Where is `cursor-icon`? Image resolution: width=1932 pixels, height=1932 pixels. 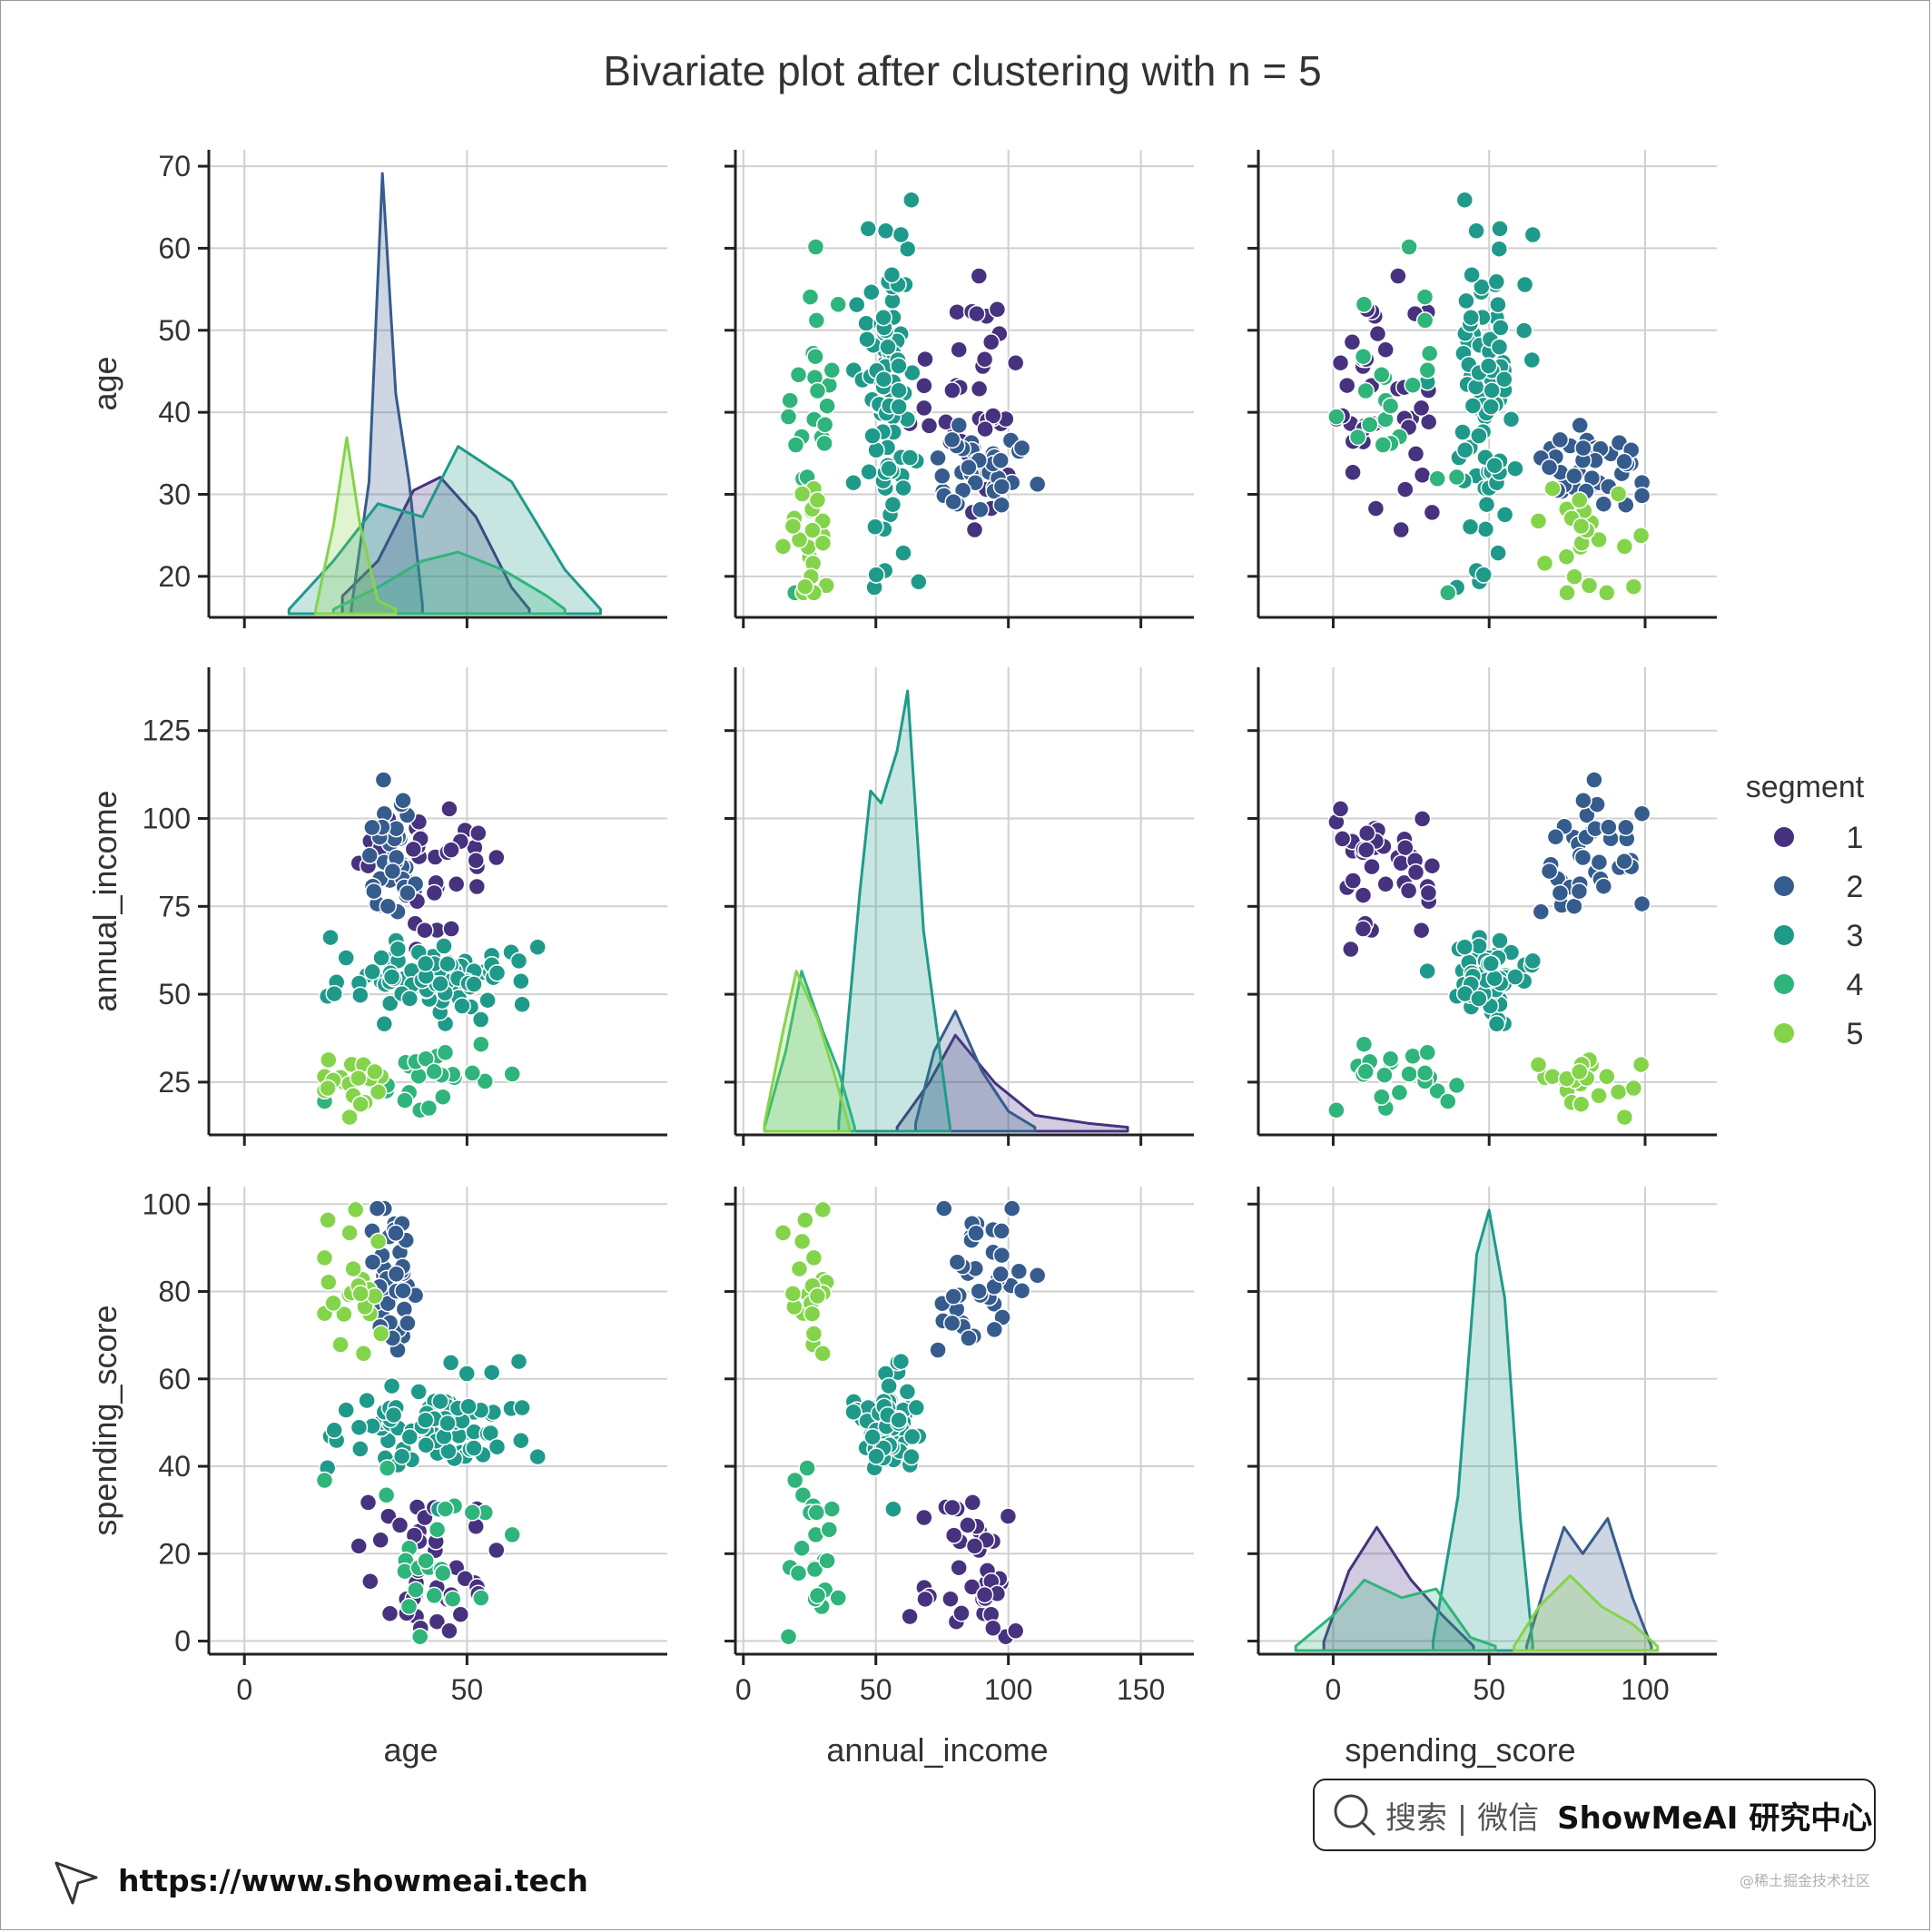 cursor-icon is located at coordinates (76, 1883).